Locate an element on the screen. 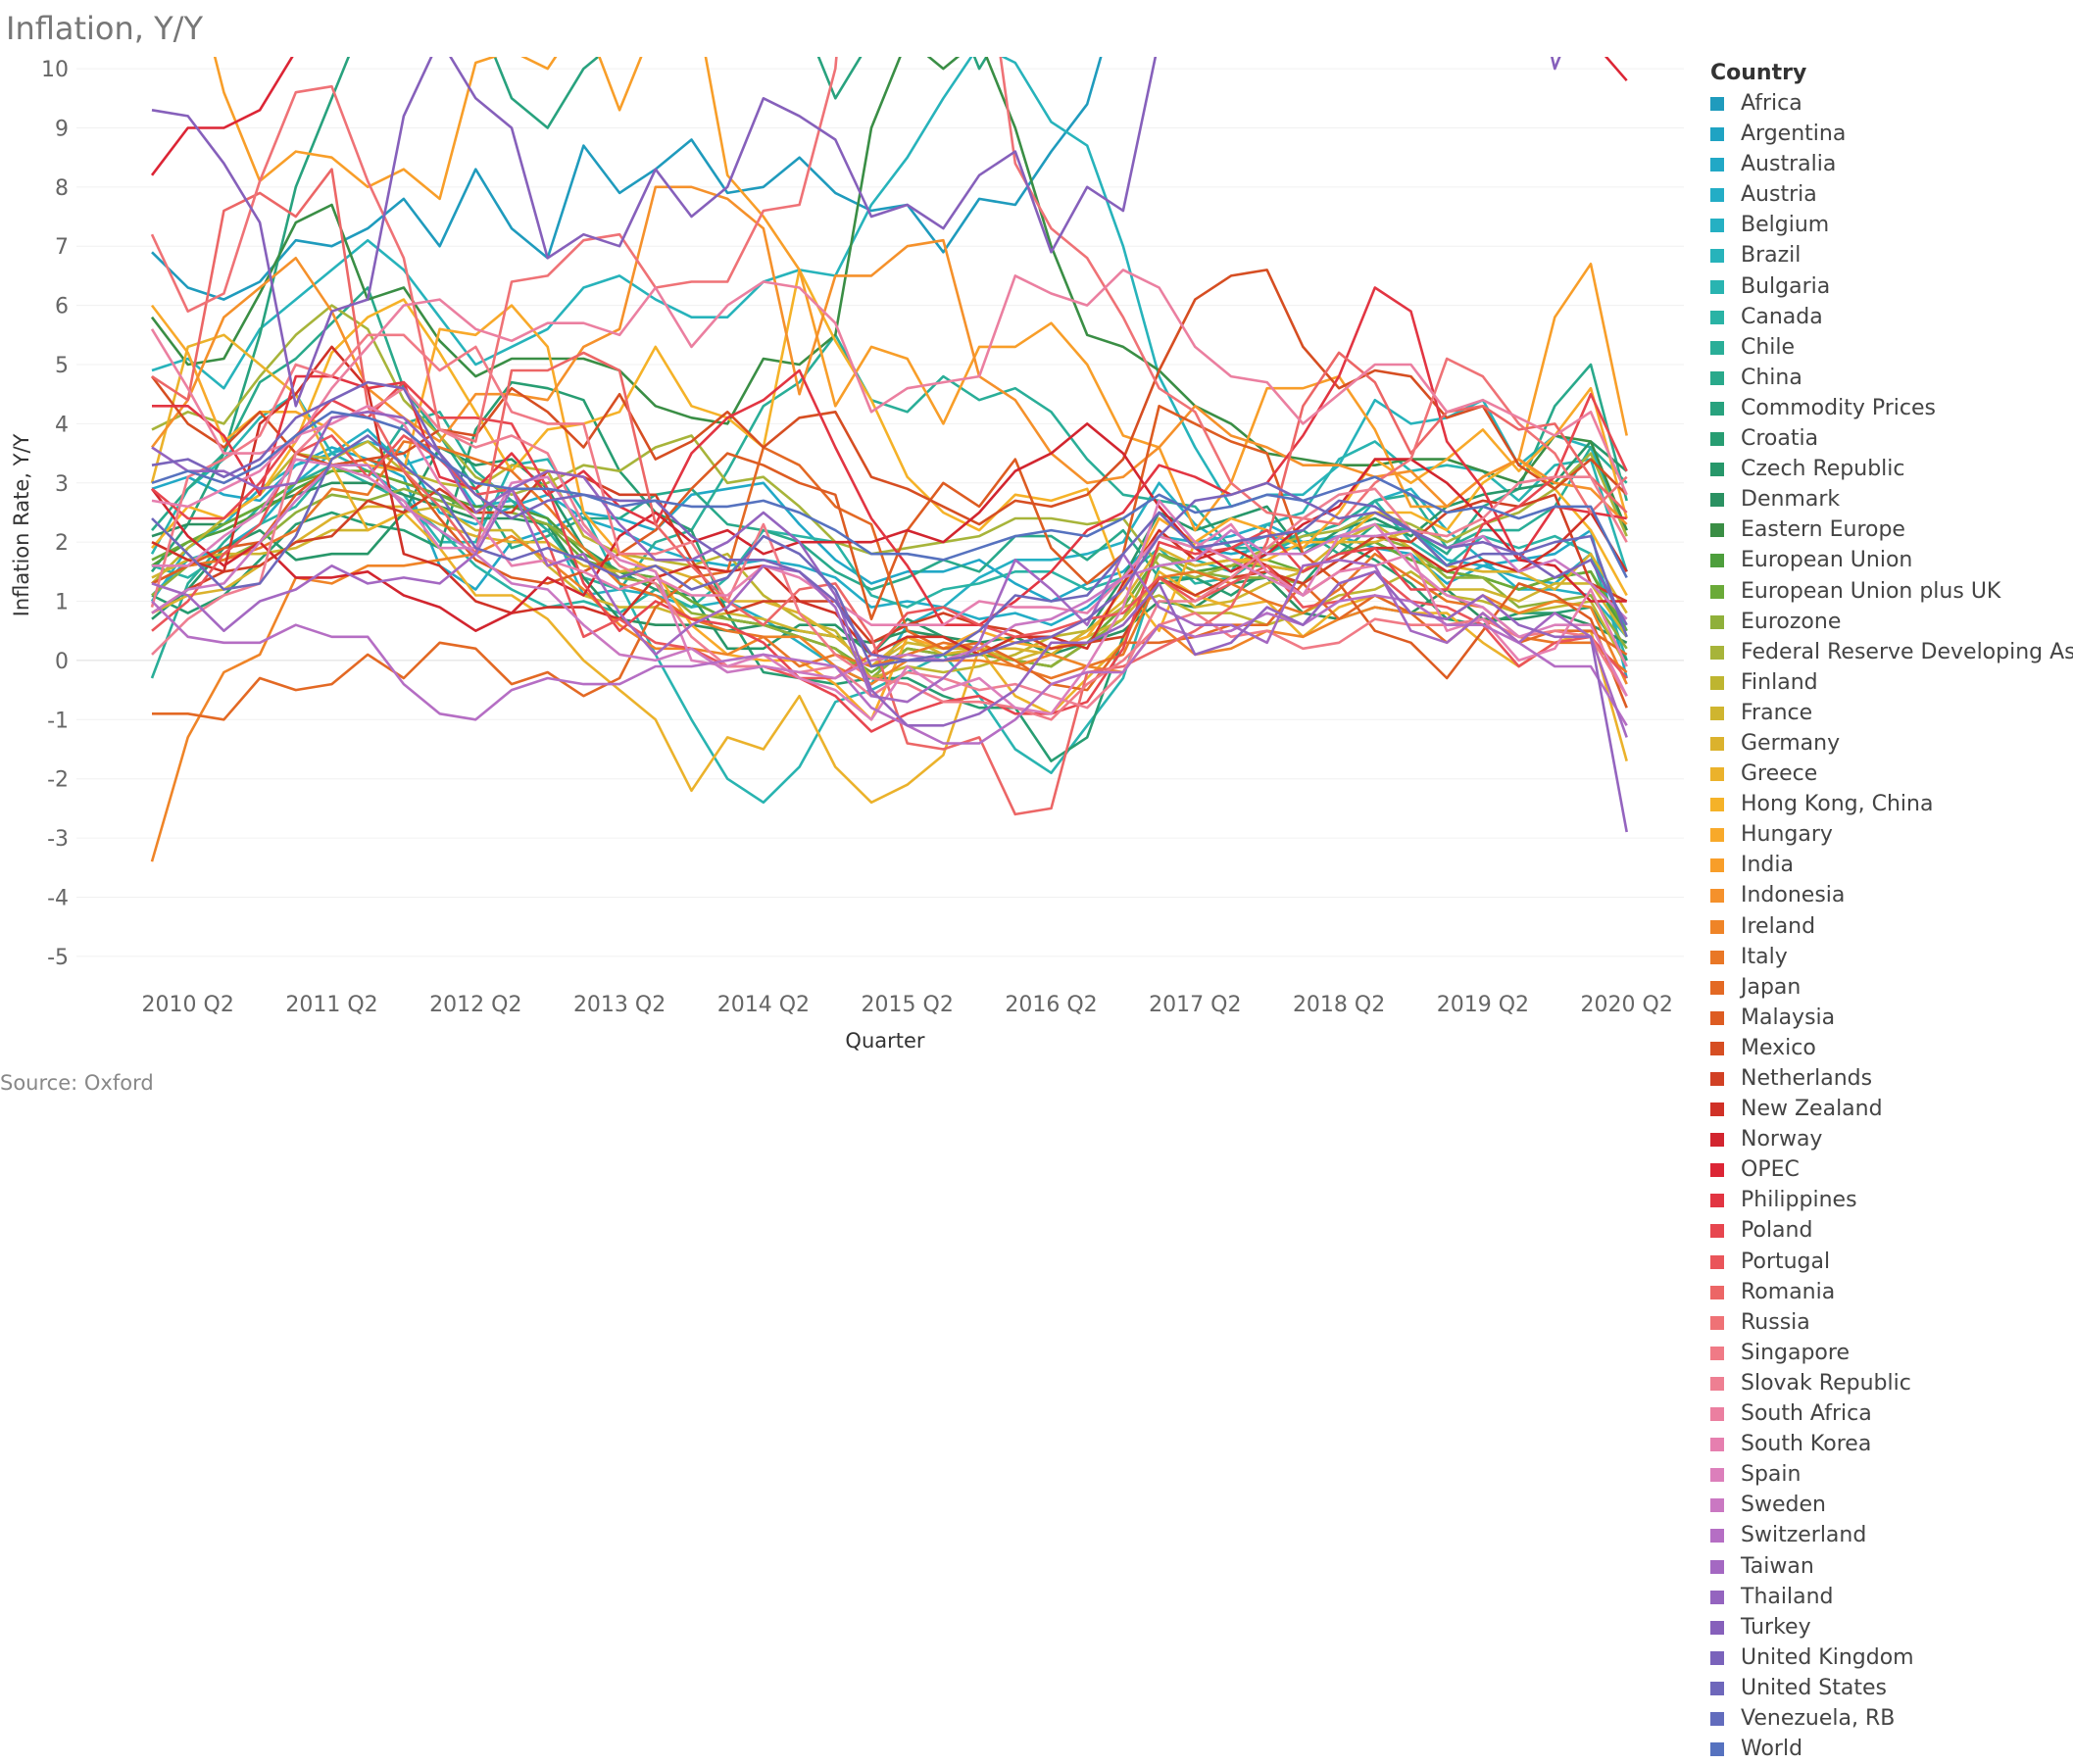 The image size is (2073, 1764). legend-item: India is located at coordinates (1891, 865).